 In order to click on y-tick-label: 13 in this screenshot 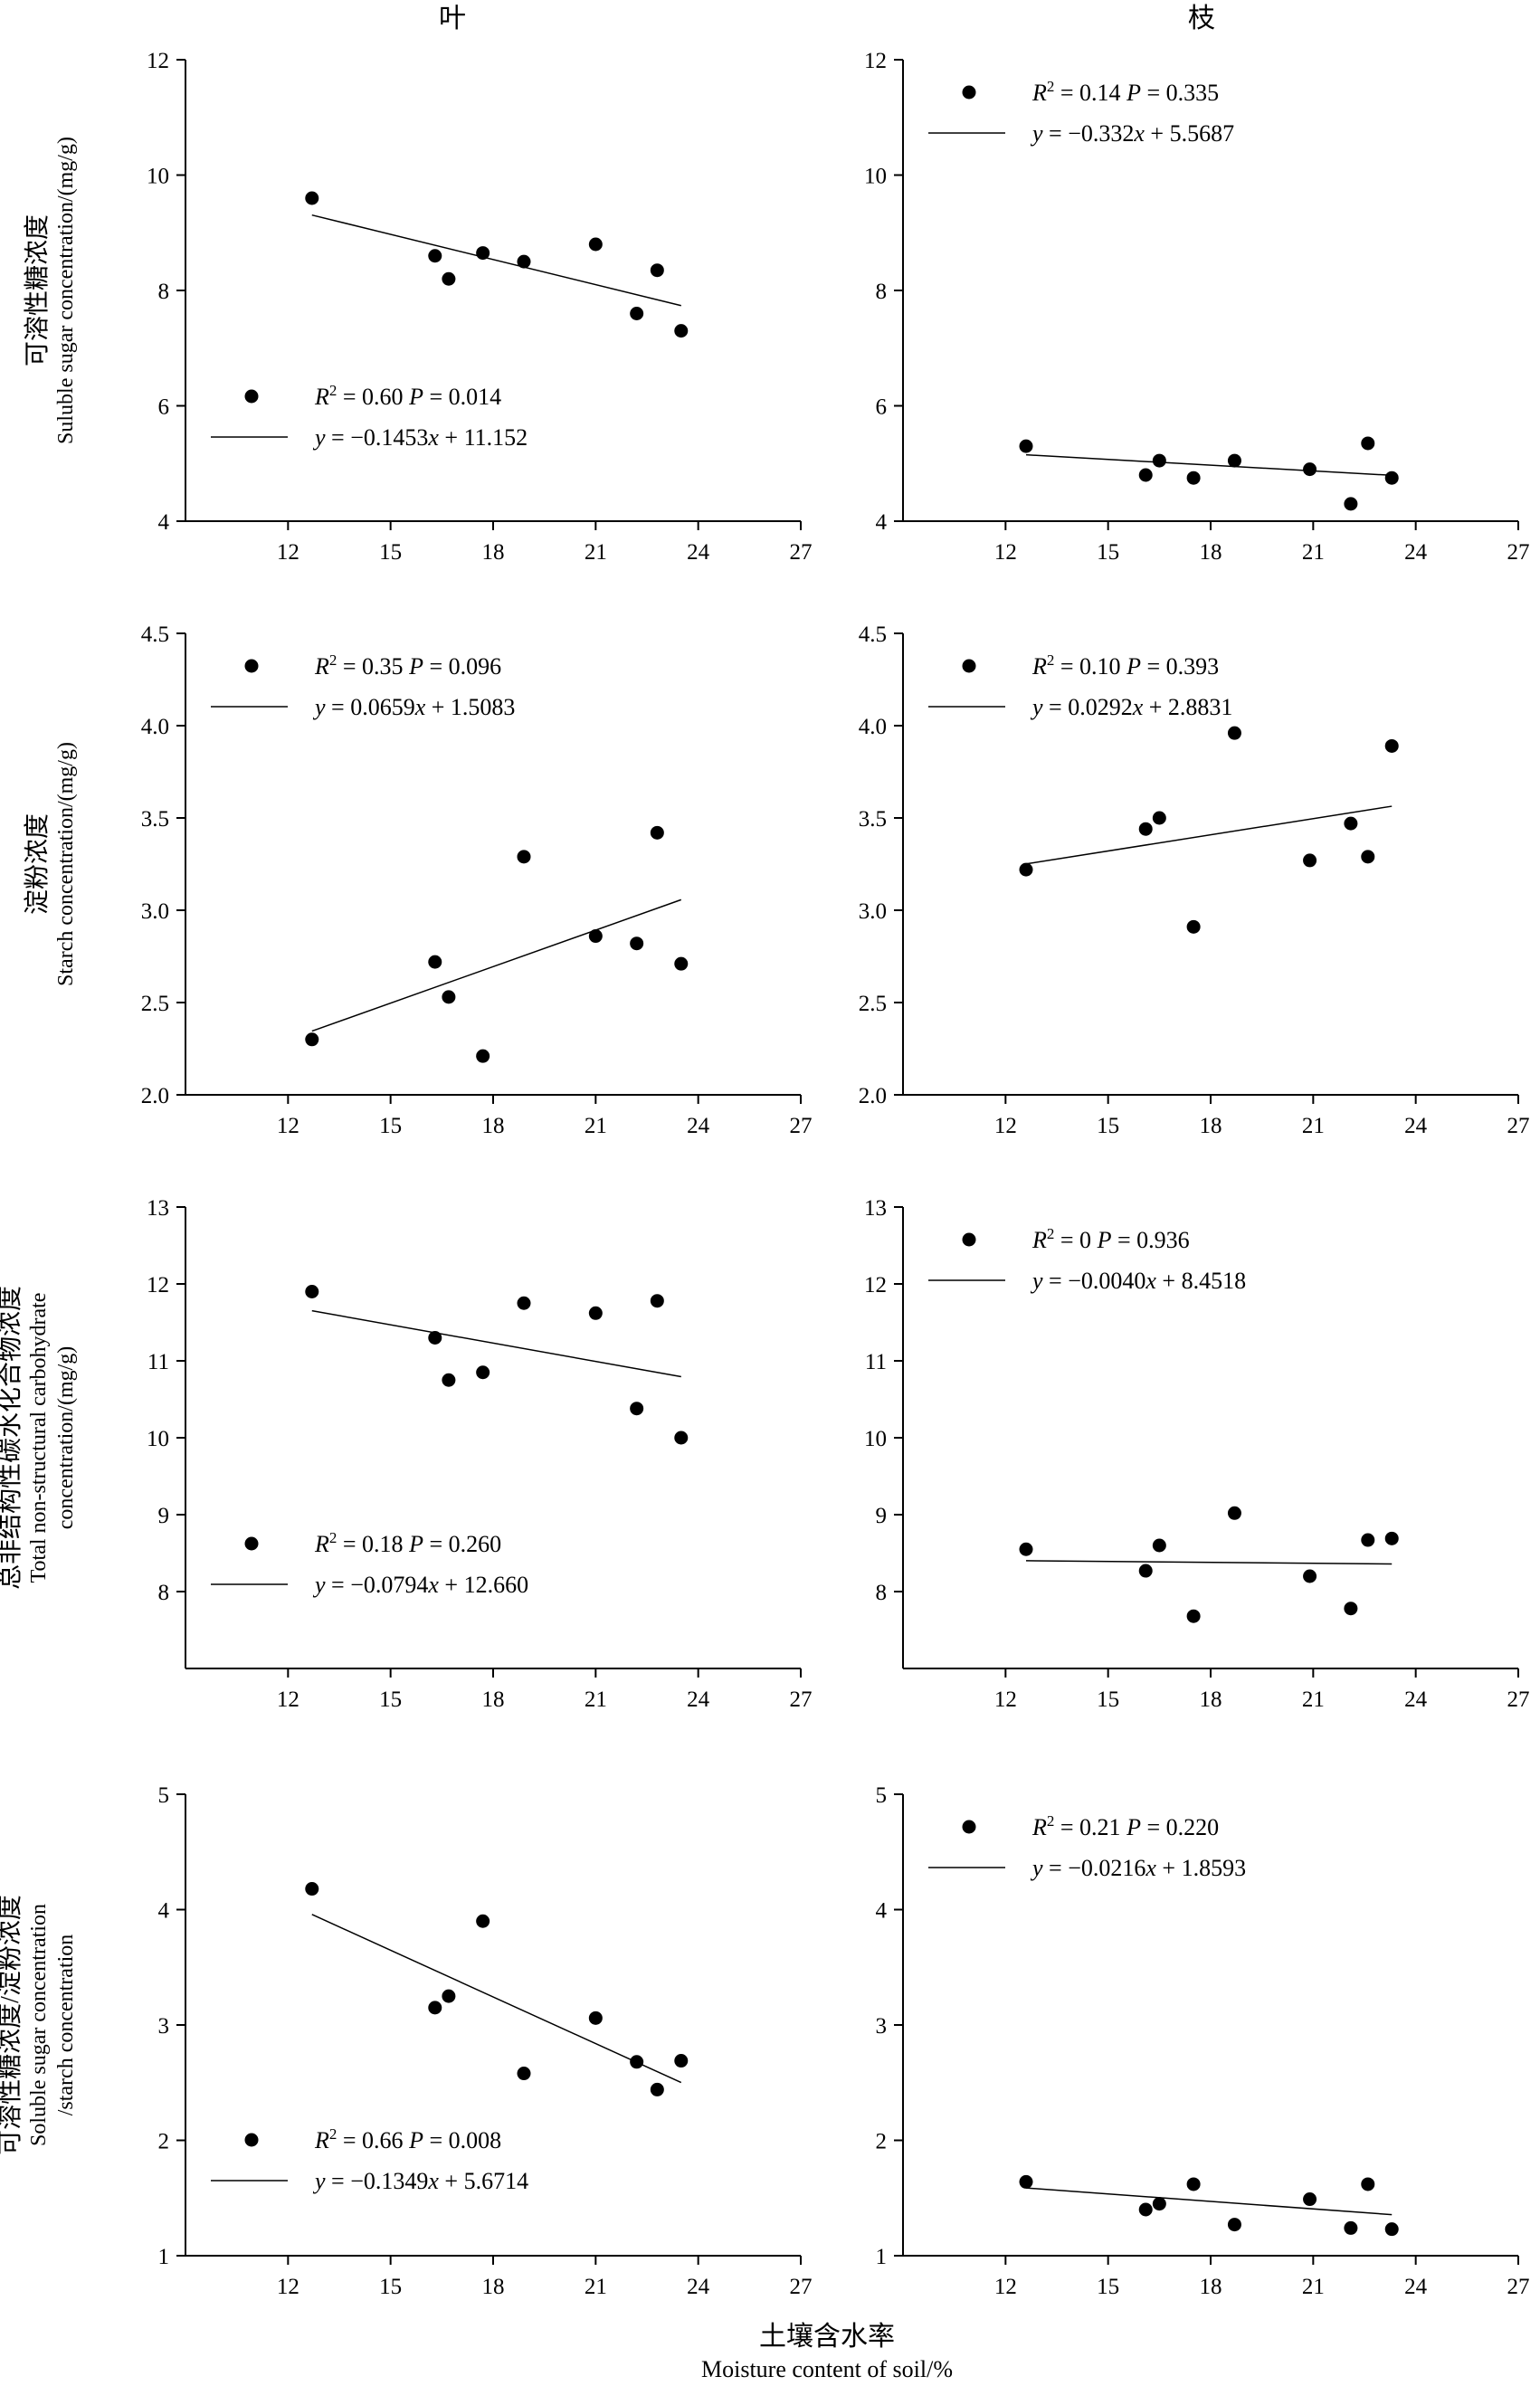, I will do `click(158, 1209)`.